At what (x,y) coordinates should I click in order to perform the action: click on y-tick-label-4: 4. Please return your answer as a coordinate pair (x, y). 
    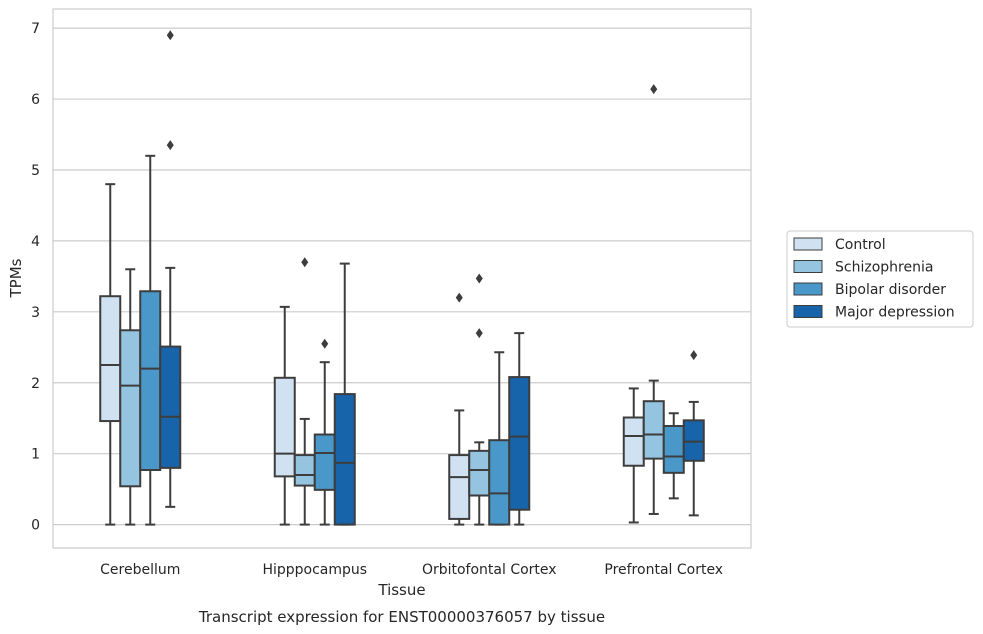
    Looking at the image, I should click on (35, 242).